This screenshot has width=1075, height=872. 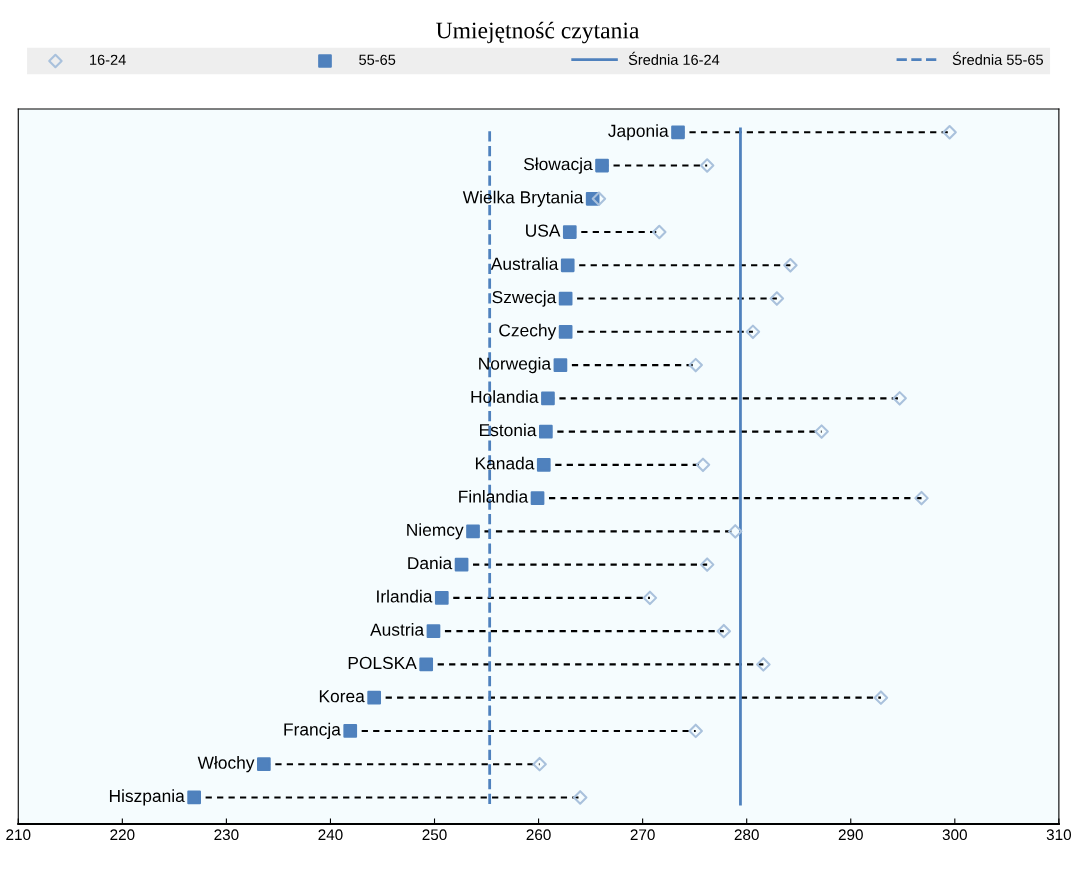 I want to click on y-tick-label: Korea, so click(x=342, y=696).